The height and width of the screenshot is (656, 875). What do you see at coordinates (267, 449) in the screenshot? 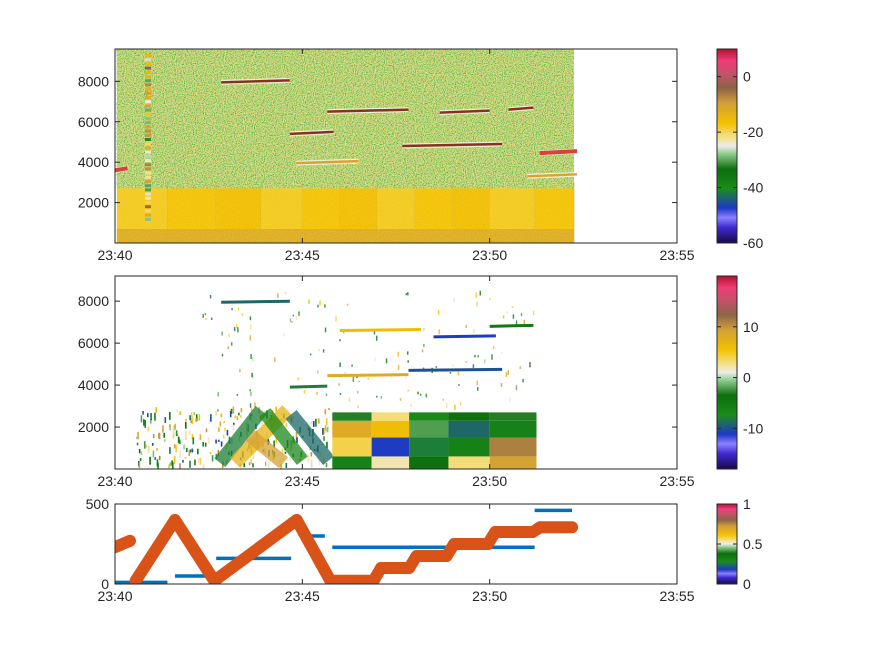
I see `diagonal-band` at bounding box center [267, 449].